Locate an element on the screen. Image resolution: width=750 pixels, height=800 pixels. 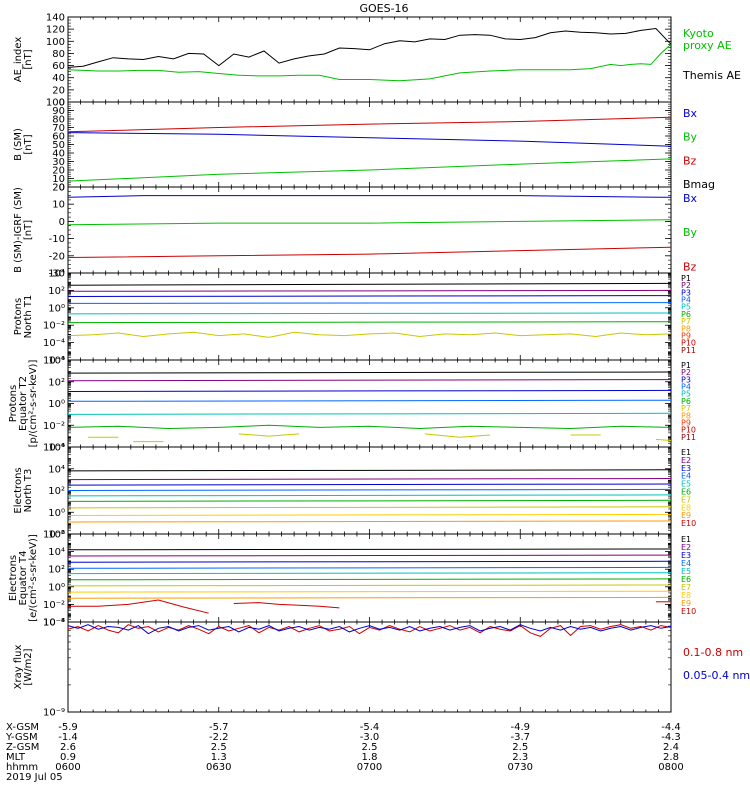
legend-p10: P10 is located at coordinates (688, 343).